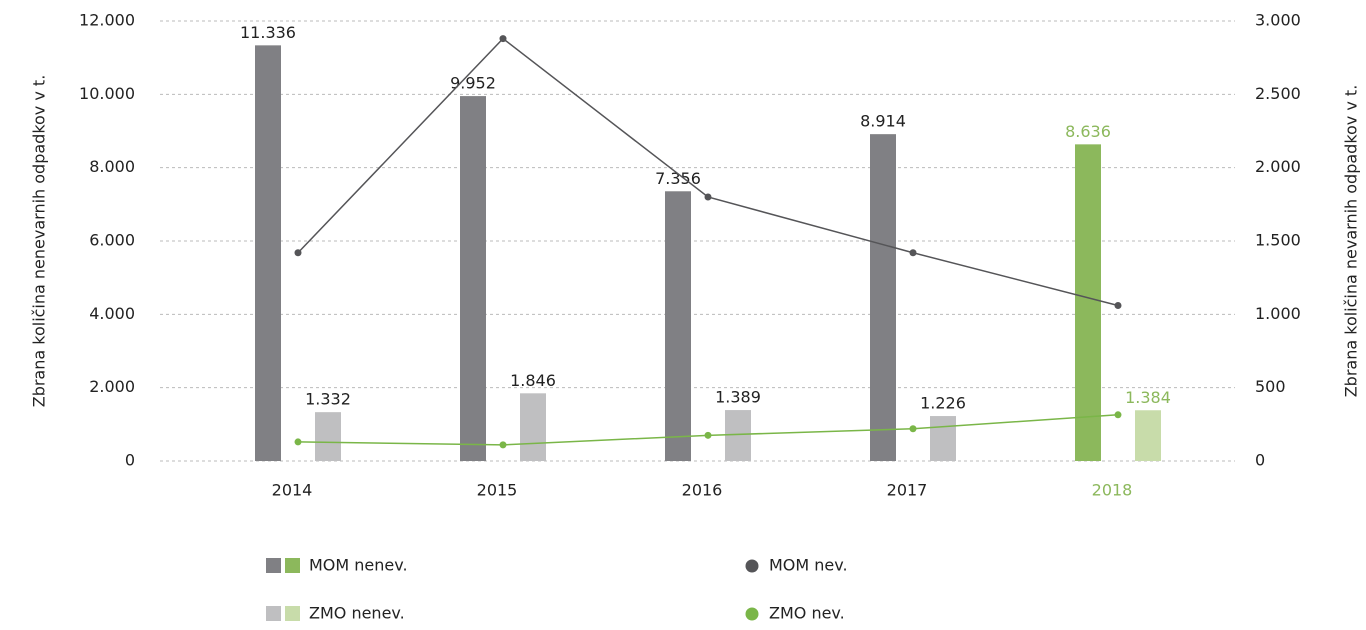  Describe the element at coordinates (1260, 460) in the screenshot. I see `y2-tick-label: 0` at that location.